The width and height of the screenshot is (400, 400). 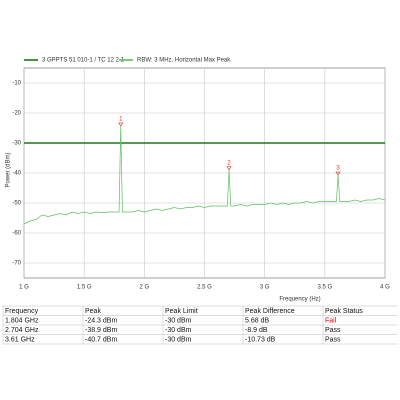 What do you see at coordinates (184, 61) in the screenshot?
I see `legend-label: RBW: 3 MHz, Horizontal Max Peak` at bounding box center [184, 61].